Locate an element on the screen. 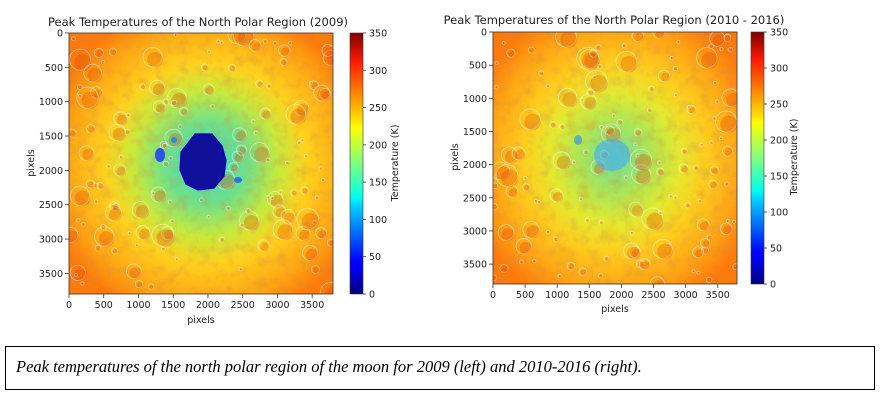 Image resolution: width=888 pixels, height=407 pixels. right-y-axis-label: pixels is located at coordinates (455, 156).